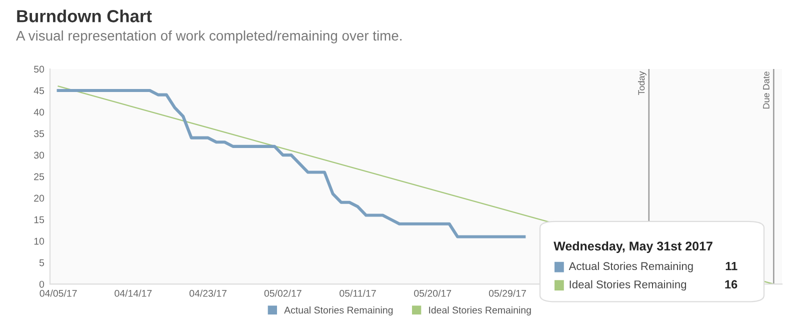 The height and width of the screenshot is (321, 800). Describe the element at coordinates (209, 37) in the screenshot. I see `chart-subtitle: A visual representation of work completed/remaining over time.` at that location.